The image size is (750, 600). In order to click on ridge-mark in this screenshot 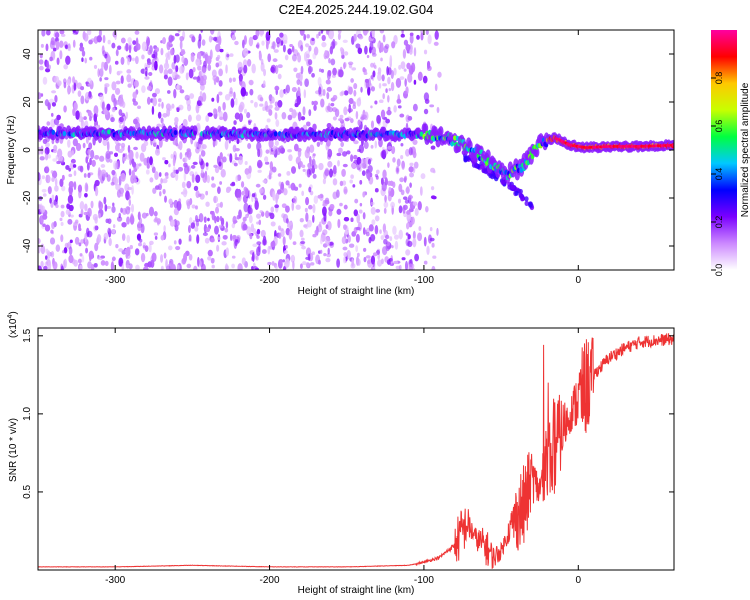, I will do `click(421, 134)`.